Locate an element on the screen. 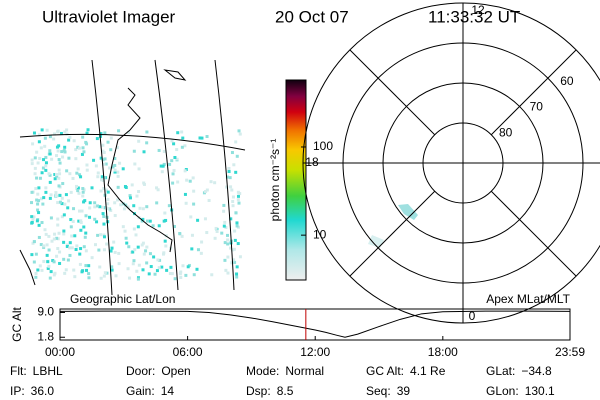  status-value: 130.1 is located at coordinates (540, 391).